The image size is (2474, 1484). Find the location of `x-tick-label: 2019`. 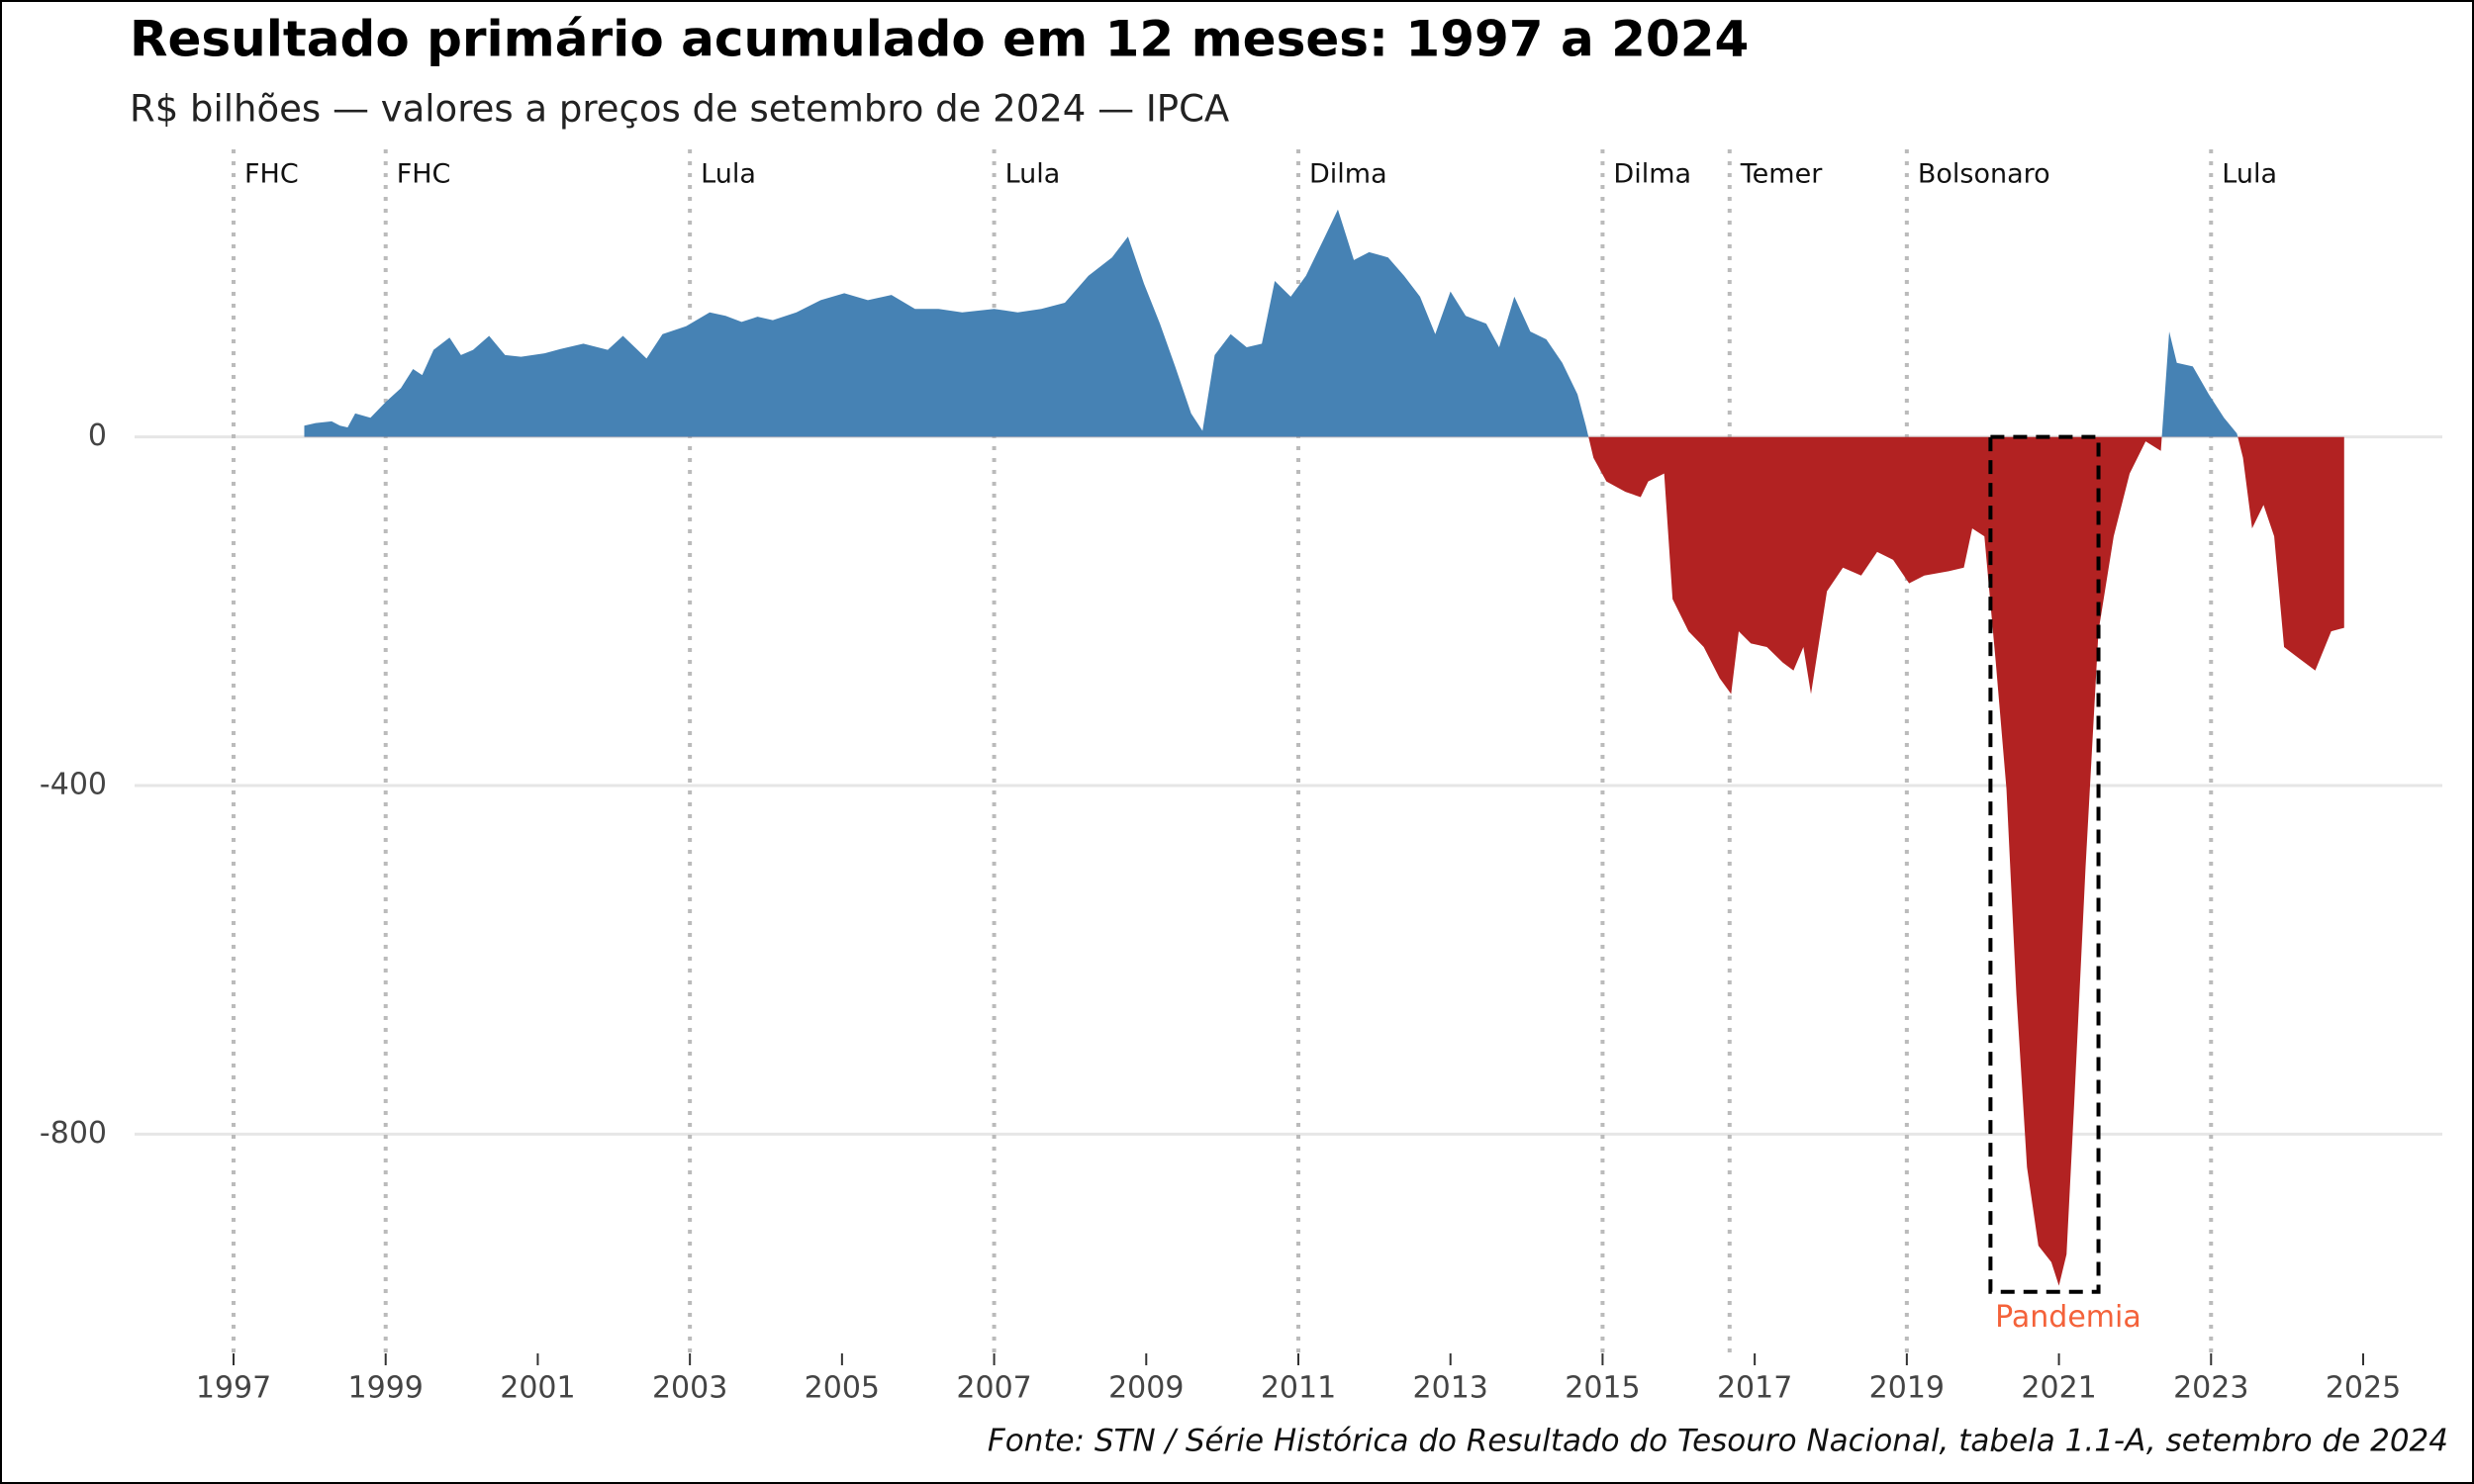

x-tick-label: 2019 is located at coordinates (1907, 1388).